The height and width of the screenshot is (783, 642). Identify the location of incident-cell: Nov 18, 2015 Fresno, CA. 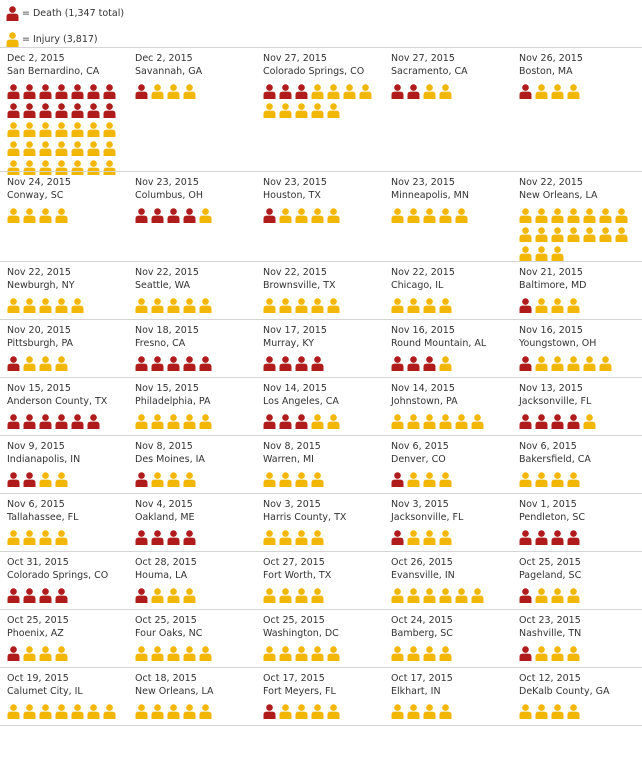
(195, 347).